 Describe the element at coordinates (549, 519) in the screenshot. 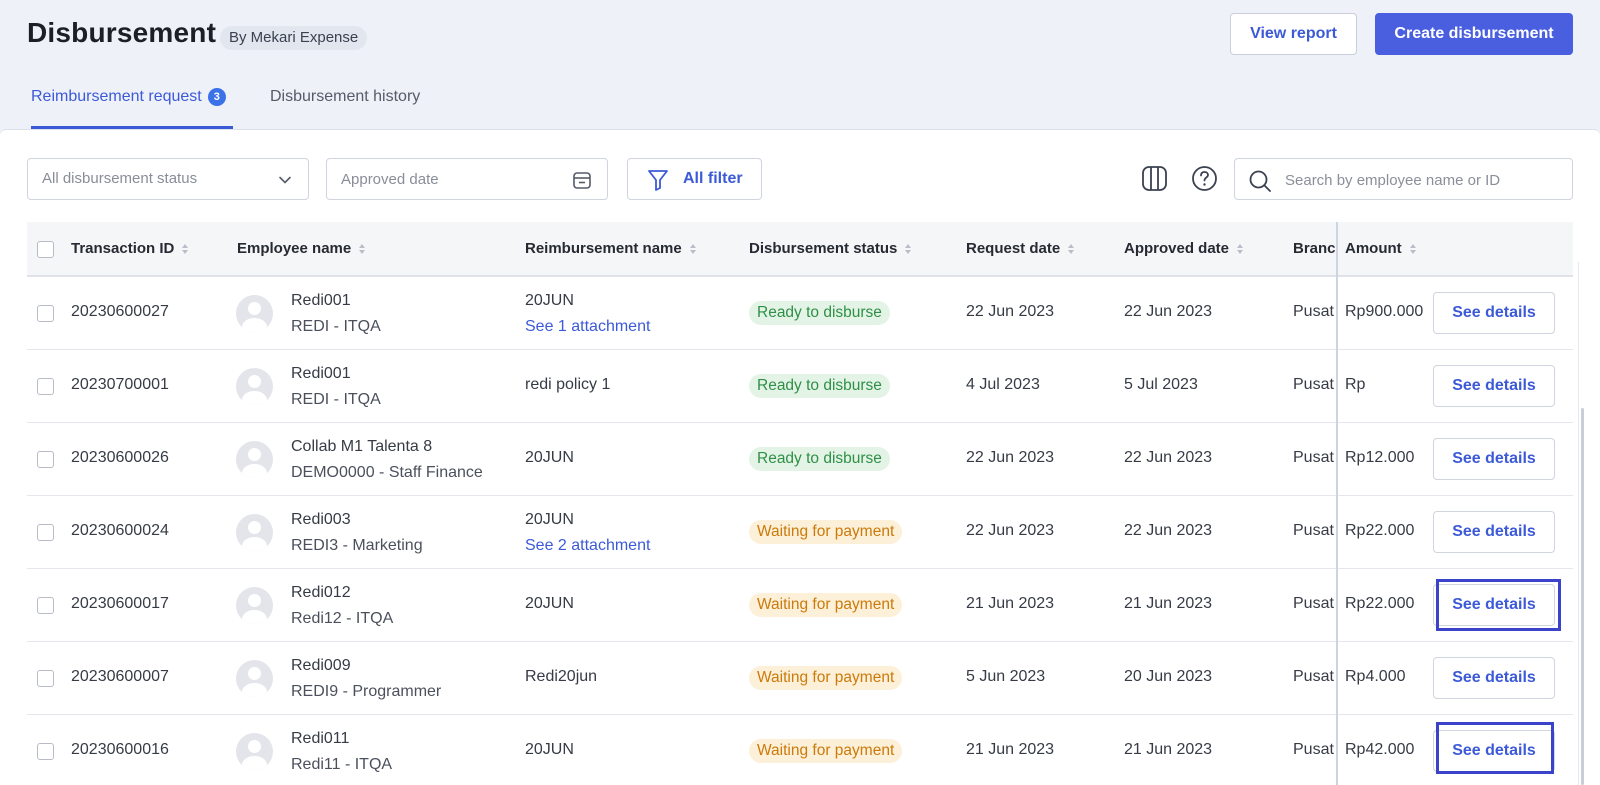

I see `reimbursement-name: 20JUN` at that location.